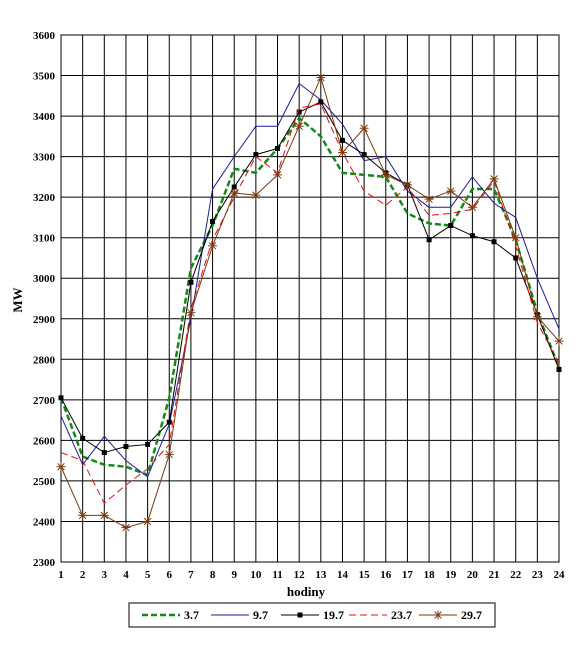 The width and height of the screenshot is (582, 650). Describe the element at coordinates (365, 575) in the screenshot. I see `x-tick-label: 15` at that location.